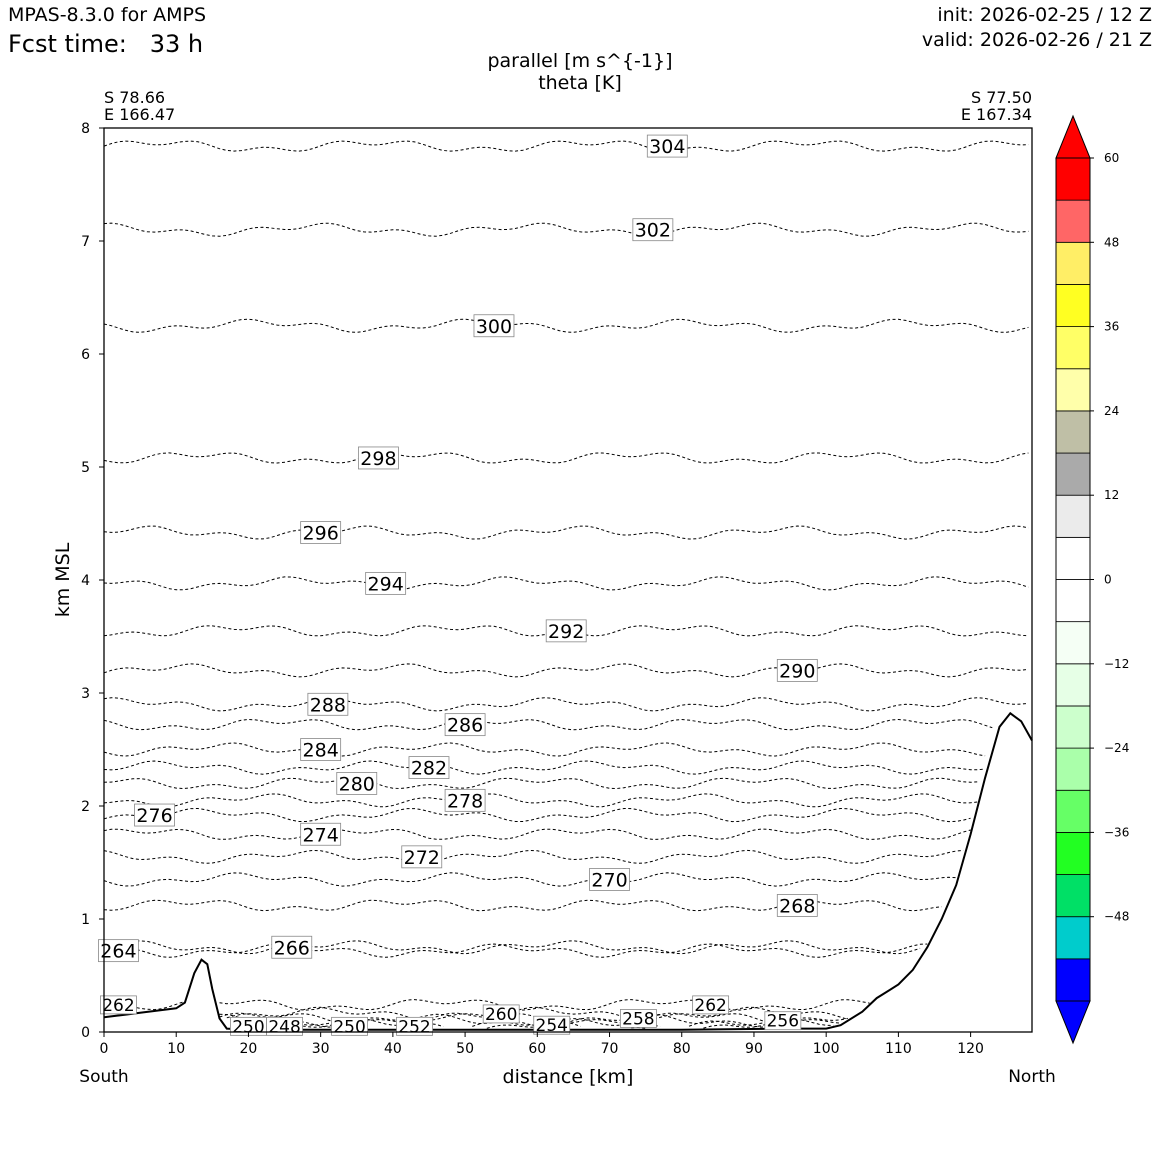 This screenshot has height=1160, width=1160. What do you see at coordinates (566, 631) in the screenshot?
I see `theta-label-292-6: 292` at bounding box center [566, 631].